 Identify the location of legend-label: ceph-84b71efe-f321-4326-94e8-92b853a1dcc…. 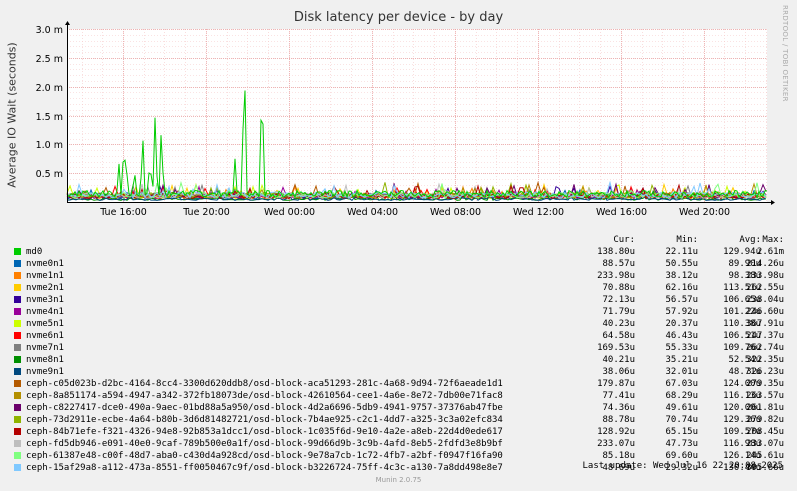
(264, 432).